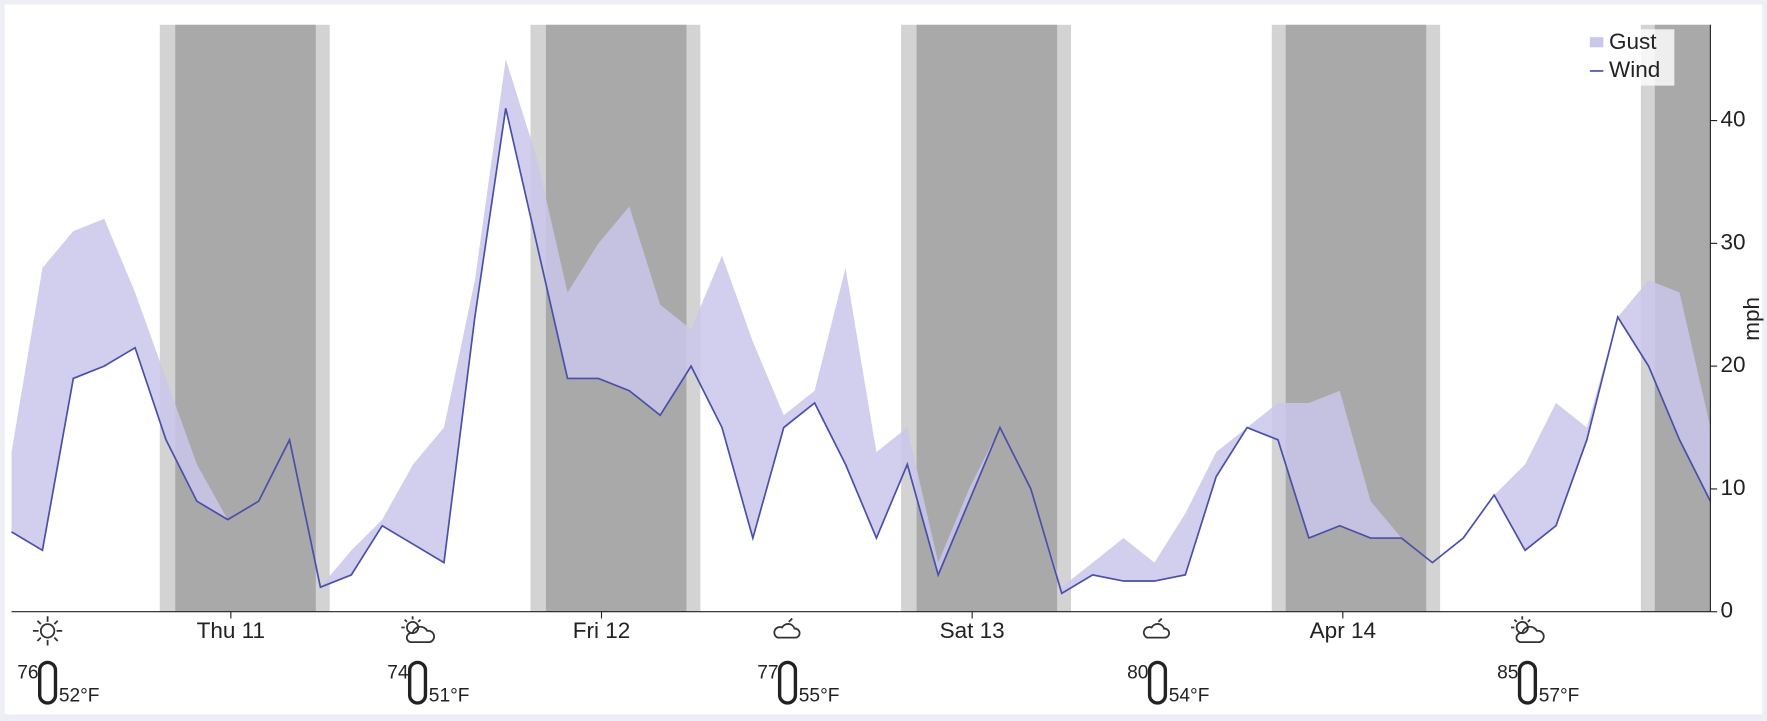 The height and width of the screenshot is (721, 1767). I want to click on forecast: 76 52°F 74 51°F 77 55°F 80 54°F 85 57°F, so click(798, 683).